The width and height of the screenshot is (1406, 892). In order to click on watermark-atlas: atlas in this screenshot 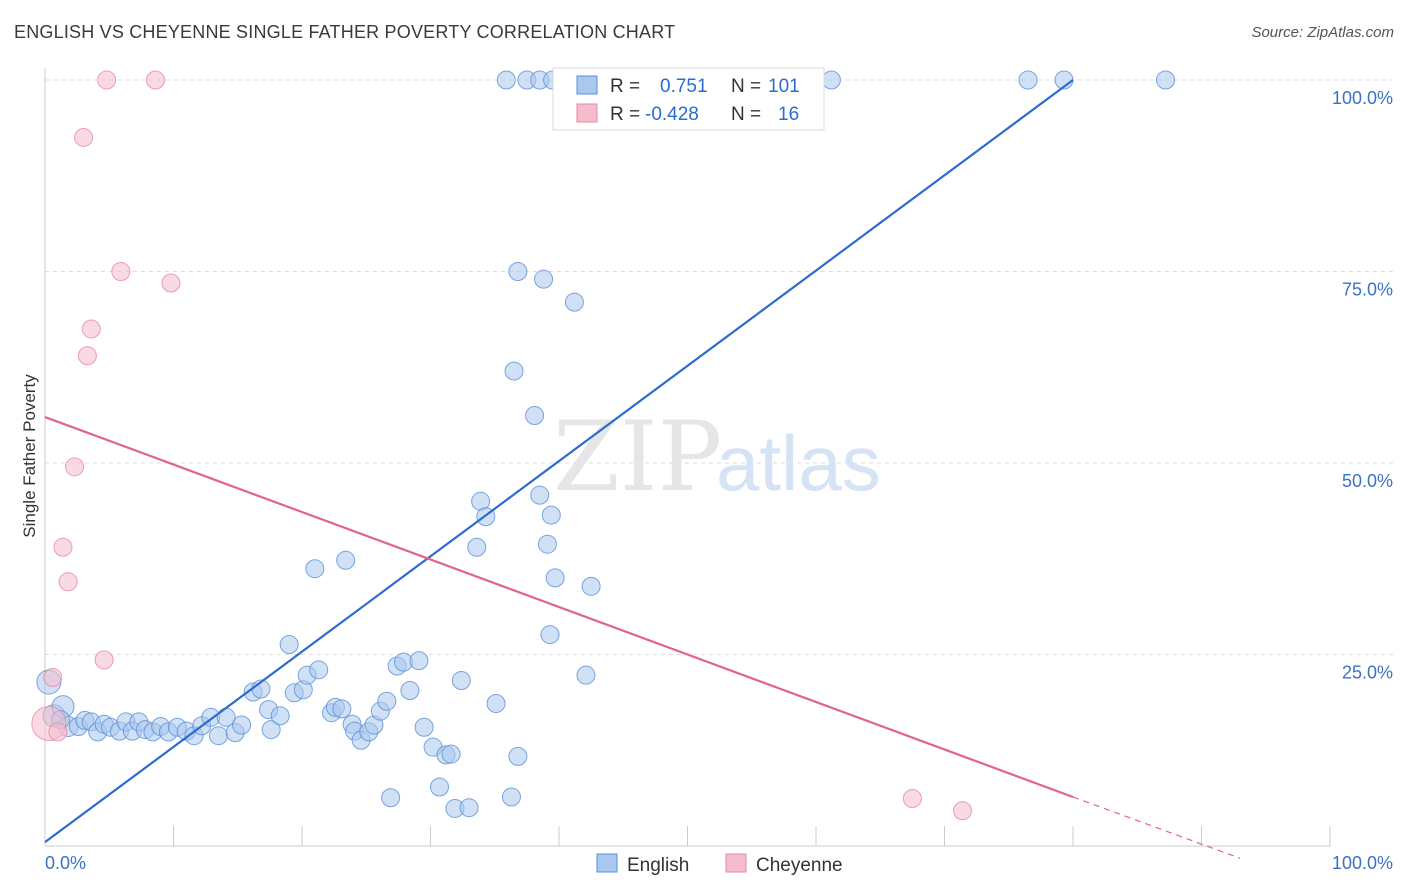, I will do `click(798, 463)`.